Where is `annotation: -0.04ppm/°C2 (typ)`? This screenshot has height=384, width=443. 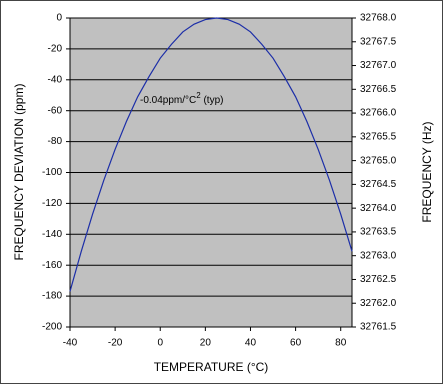
annotation: -0.04ppm/°C2 (typ) is located at coordinates (181, 98).